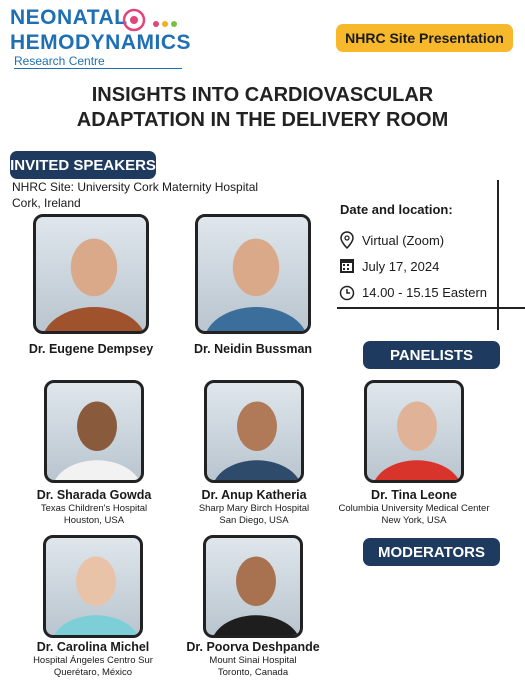 The image size is (525, 680). What do you see at coordinates (254, 520) in the screenshot?
I see `person-location: San Diego, USA` at bounding box center [254, 520].